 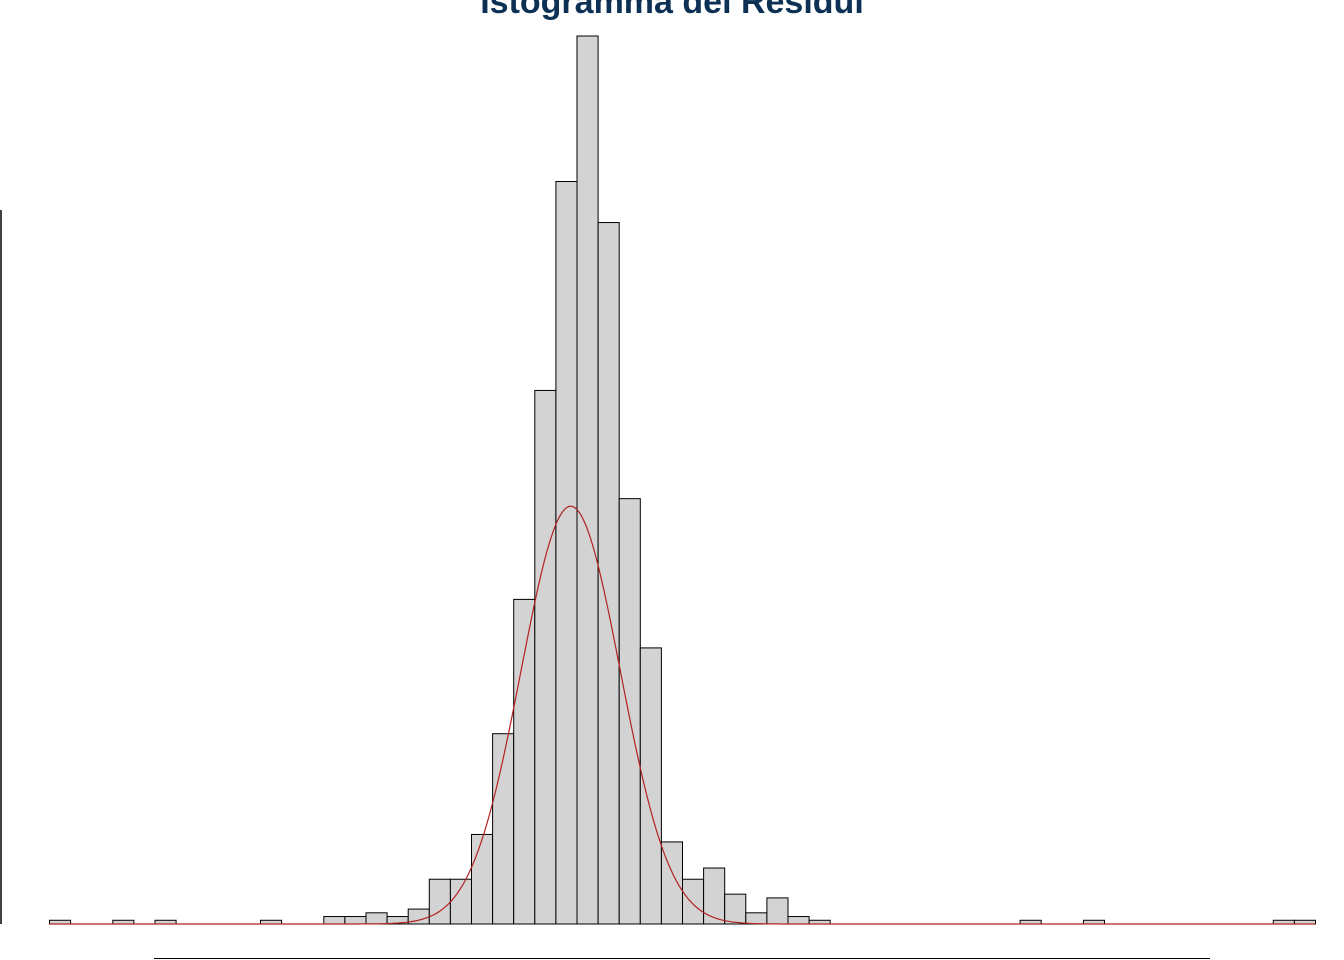 What do you see at coordinates (672, 10) in the screenshot?
I see `chart-title: Istogramma dei Residui` at bounding box center [672, 10].